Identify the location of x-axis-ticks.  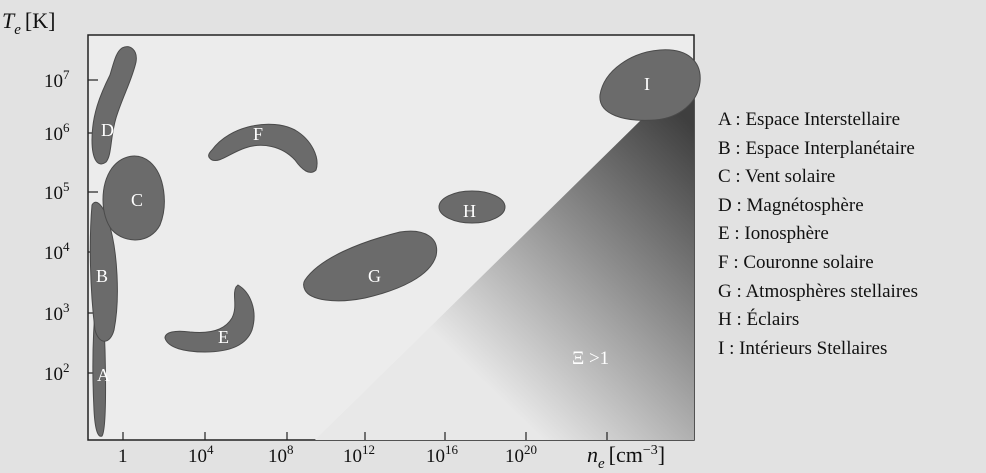
(365, 436).